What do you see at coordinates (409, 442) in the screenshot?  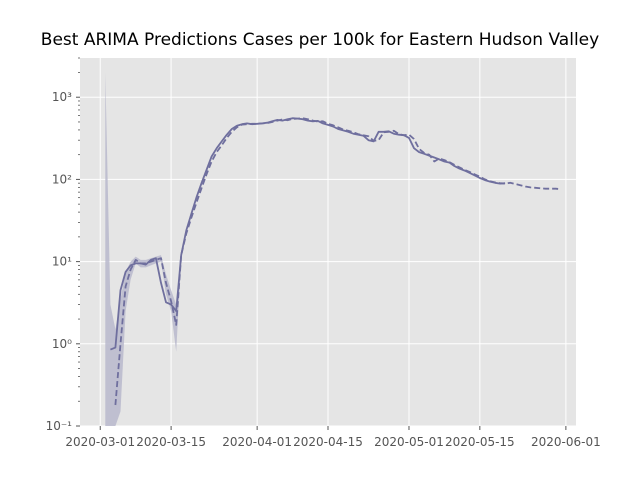 I see `x-tick-label: 2020-05-01` at bounding box center [409, 442].